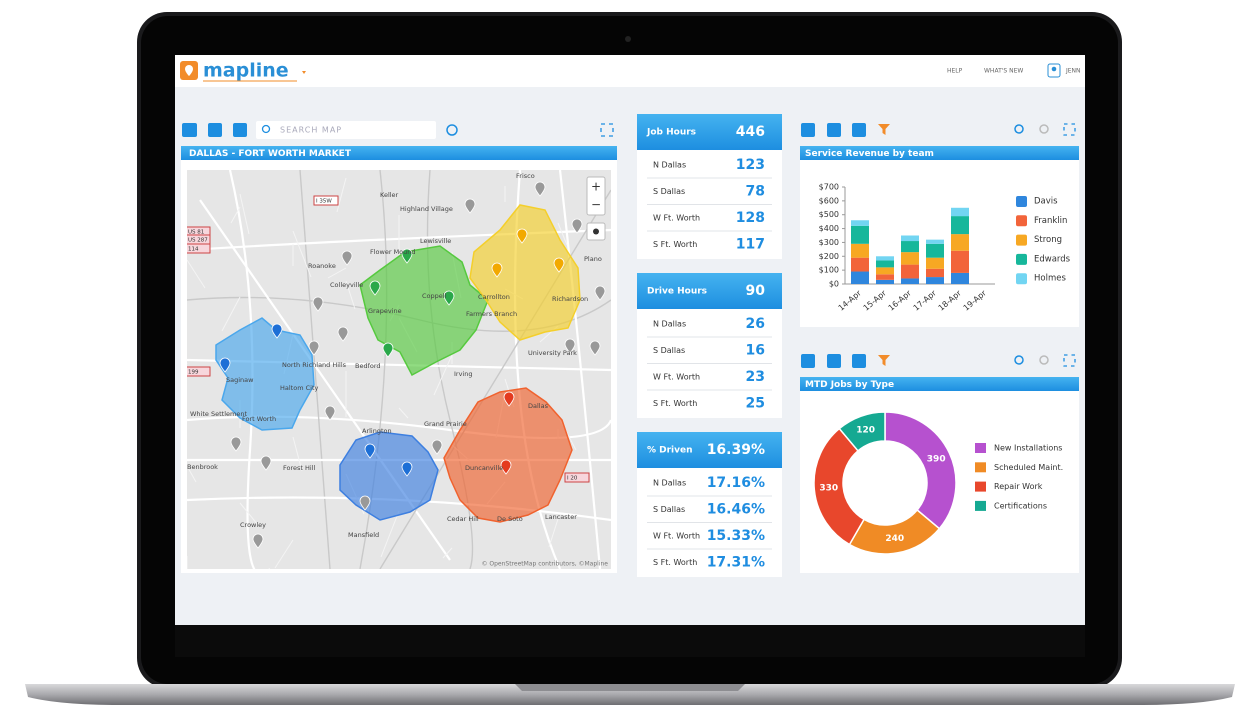  What do you see at coordinates (1020, 505) in the screenshot?
I see `legend-label: Certifications` at bounding box center [1020, 505].